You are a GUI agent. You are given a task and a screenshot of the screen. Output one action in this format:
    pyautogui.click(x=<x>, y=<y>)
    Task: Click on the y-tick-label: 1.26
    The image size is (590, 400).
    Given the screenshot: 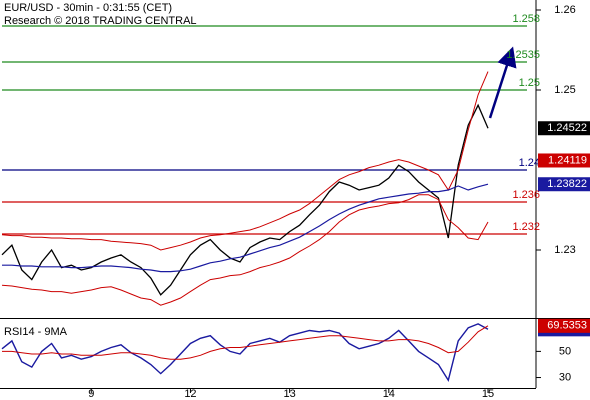 What is the action you would take?
    pyautogui.click(x=564, y=10)
    